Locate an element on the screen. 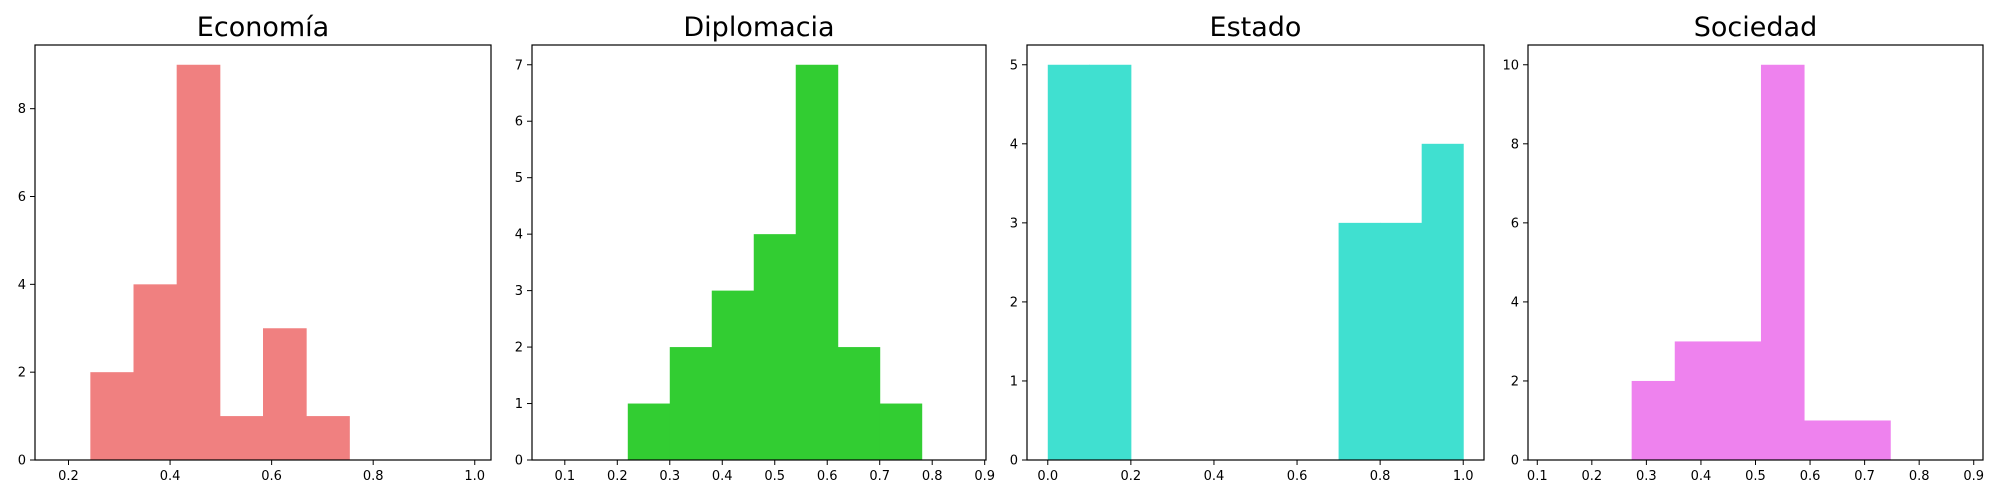  chart-title: Diplomacia is located at coordinates (758, 27).